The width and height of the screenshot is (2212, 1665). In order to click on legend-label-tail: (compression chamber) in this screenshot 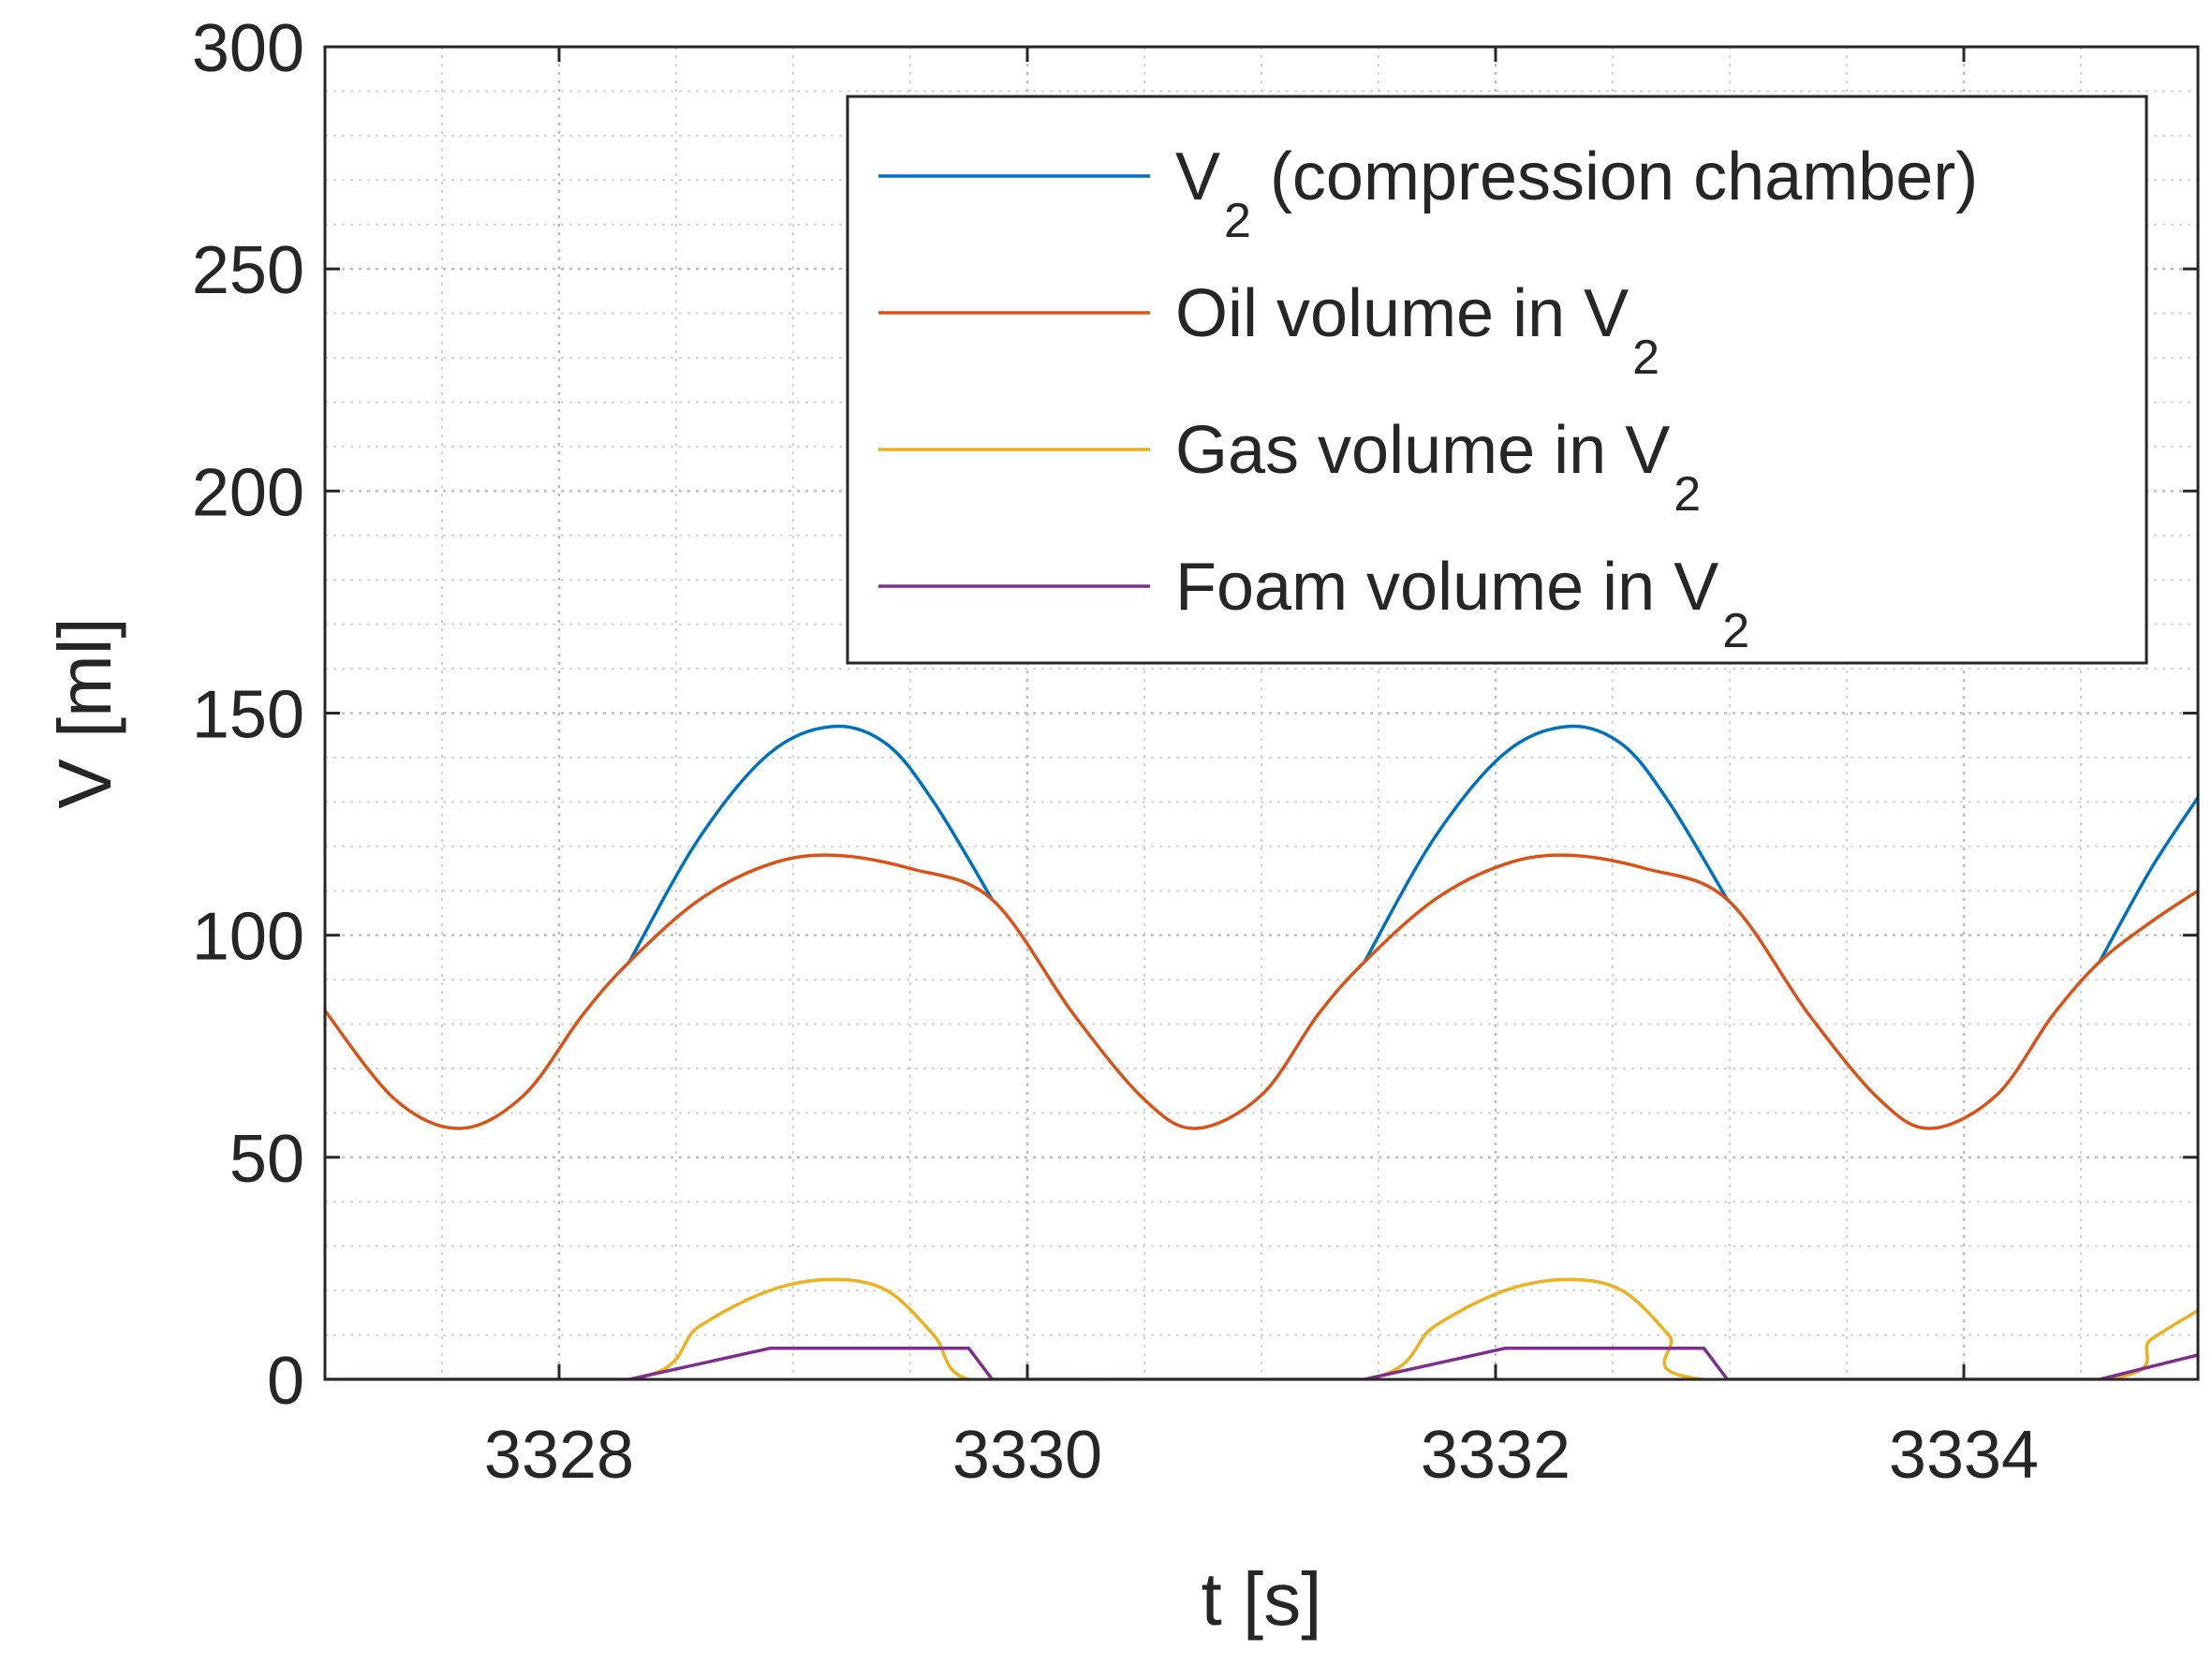, I will do `click(1615, 177)`.